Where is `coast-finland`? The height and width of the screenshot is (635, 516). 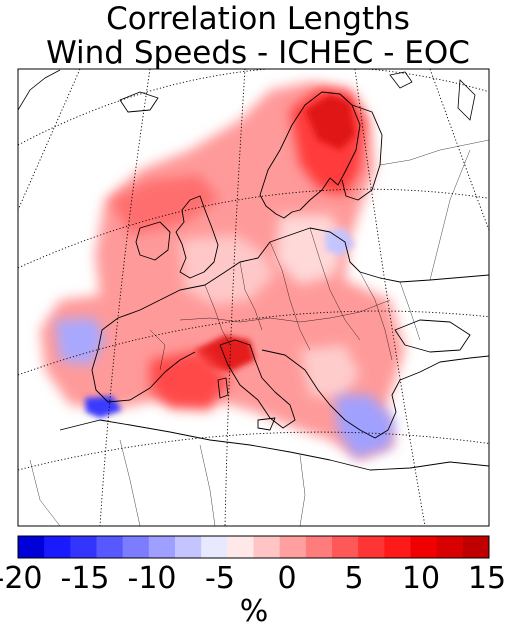 coast-finland is located at coordinates (362, 152).